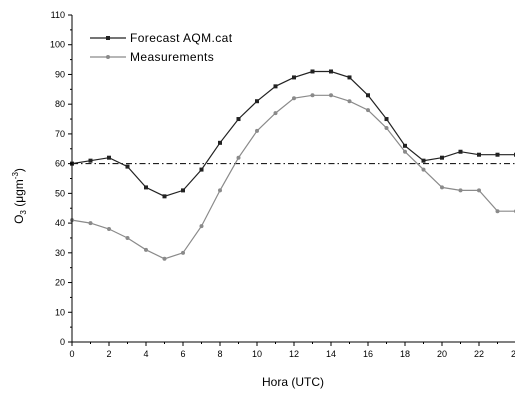 This screenshot has height=393, width=515. Describe the element at coordinates (15, 176) in the screenshot. I see `y-axis-label-superscript: -3` at that location.